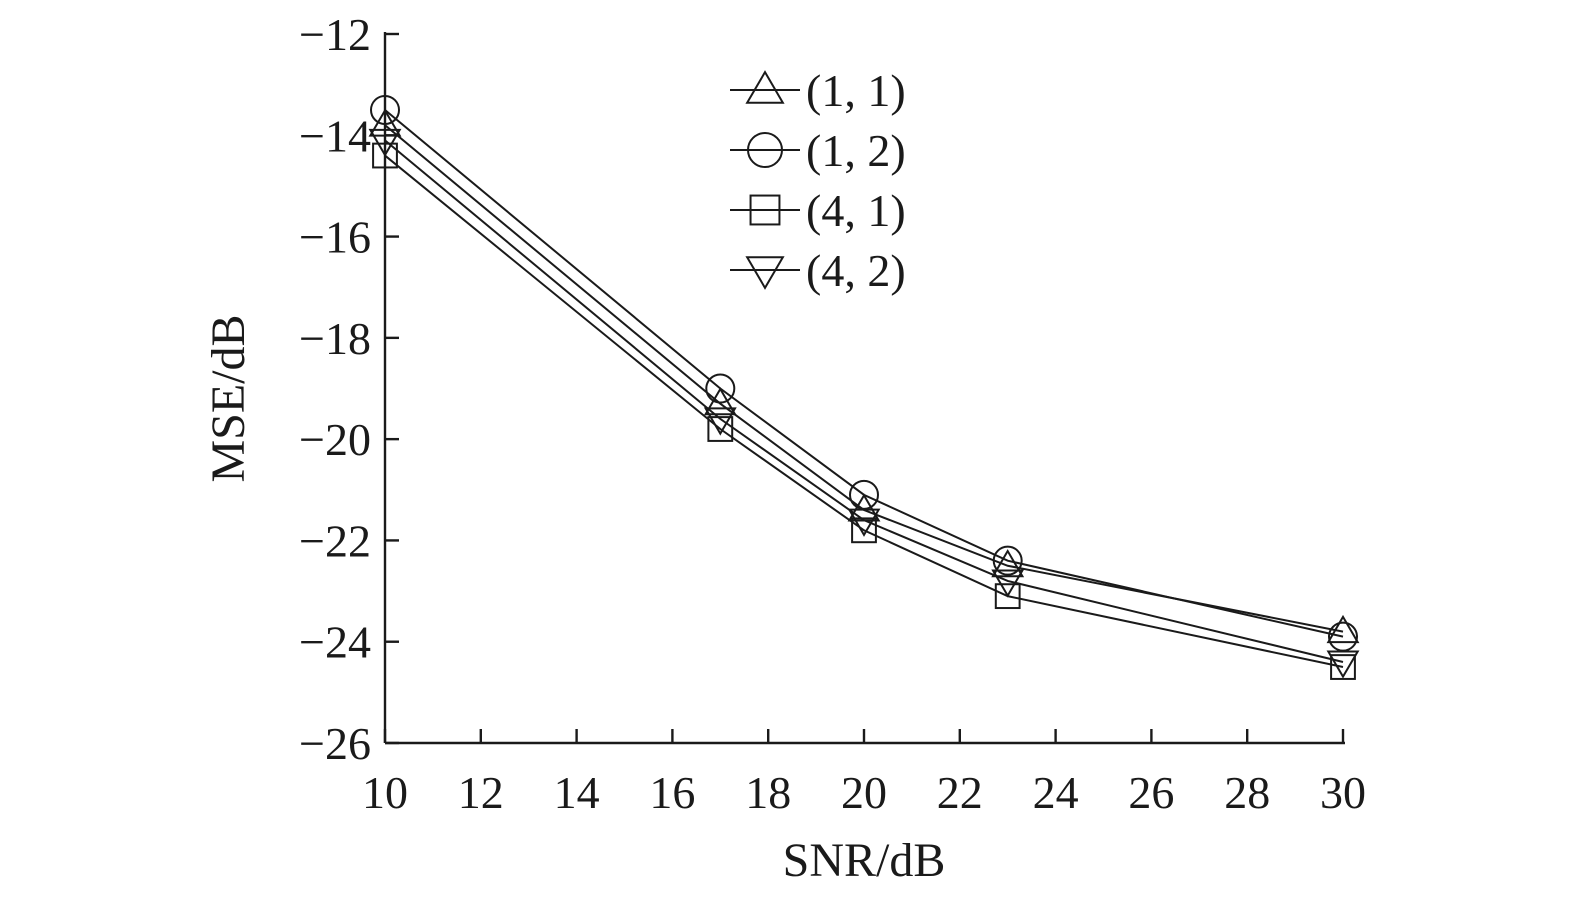 The width and height of the screenshot is (1575, 900). What do you see at coordinates (335, 338) in the screenshot?
I see `y-tick-label: −18` at bounding box center [335, 338].